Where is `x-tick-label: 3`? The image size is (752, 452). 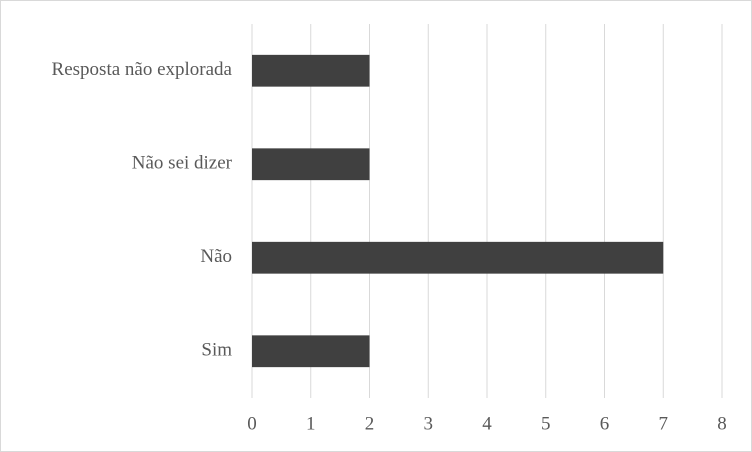
x-tick-label: 3 is located at coordinates (429, 423).